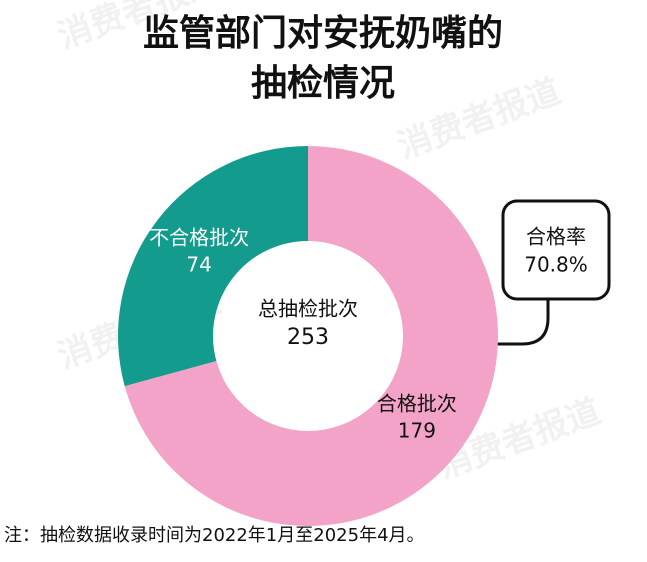 The height and width of the screenshot is (562, 647). What do you see at coordinates (323, 33) in the screenshot?
I see `chart-title: 监管部门对安抚奶嘴的` at bounding box center [323, 33].